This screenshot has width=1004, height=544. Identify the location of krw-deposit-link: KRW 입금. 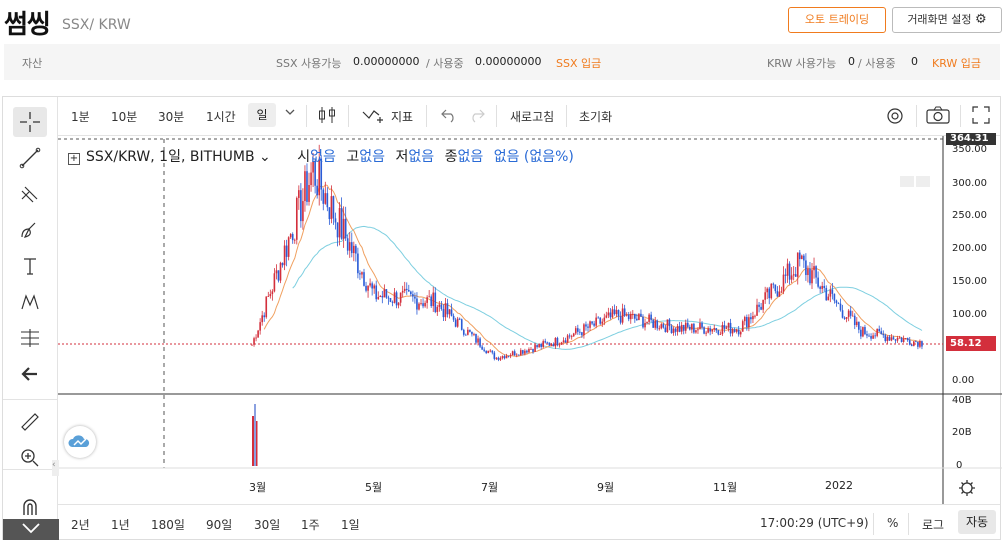
(957, 63).